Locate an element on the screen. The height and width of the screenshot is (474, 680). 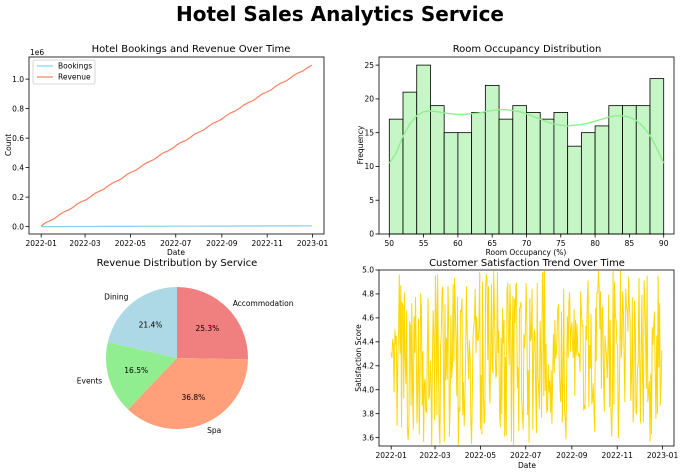
y-tick-label: 0 is located at coordinates (371, 234).